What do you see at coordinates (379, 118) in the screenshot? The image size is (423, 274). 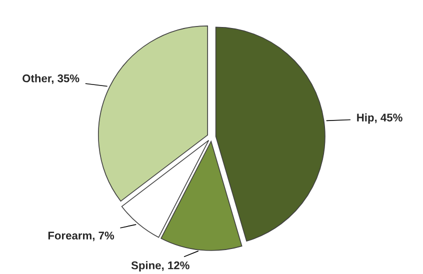 I see `slice-label: Hip, 45%` at bounding box center [379, 118].